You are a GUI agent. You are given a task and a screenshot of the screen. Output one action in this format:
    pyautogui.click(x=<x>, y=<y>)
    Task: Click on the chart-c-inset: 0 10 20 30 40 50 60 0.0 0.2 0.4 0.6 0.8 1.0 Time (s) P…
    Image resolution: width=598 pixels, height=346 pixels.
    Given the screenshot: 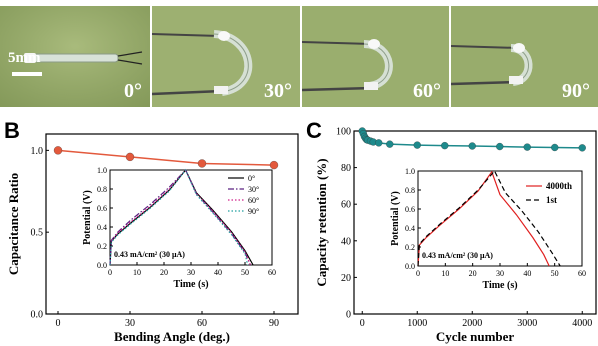 What is the action you would take?
    pyautogui.click(x=488, y=229)
    